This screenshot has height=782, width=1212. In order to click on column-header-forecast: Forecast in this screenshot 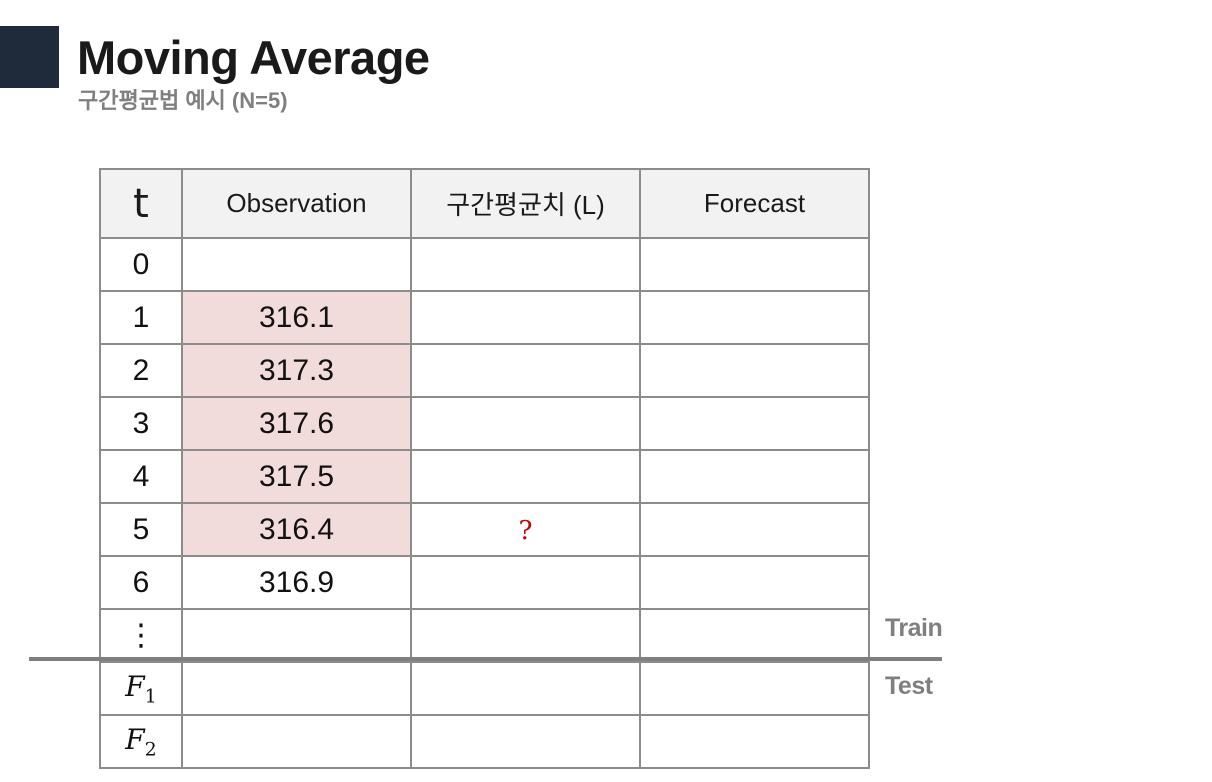, I will do `click(754, 203)`.